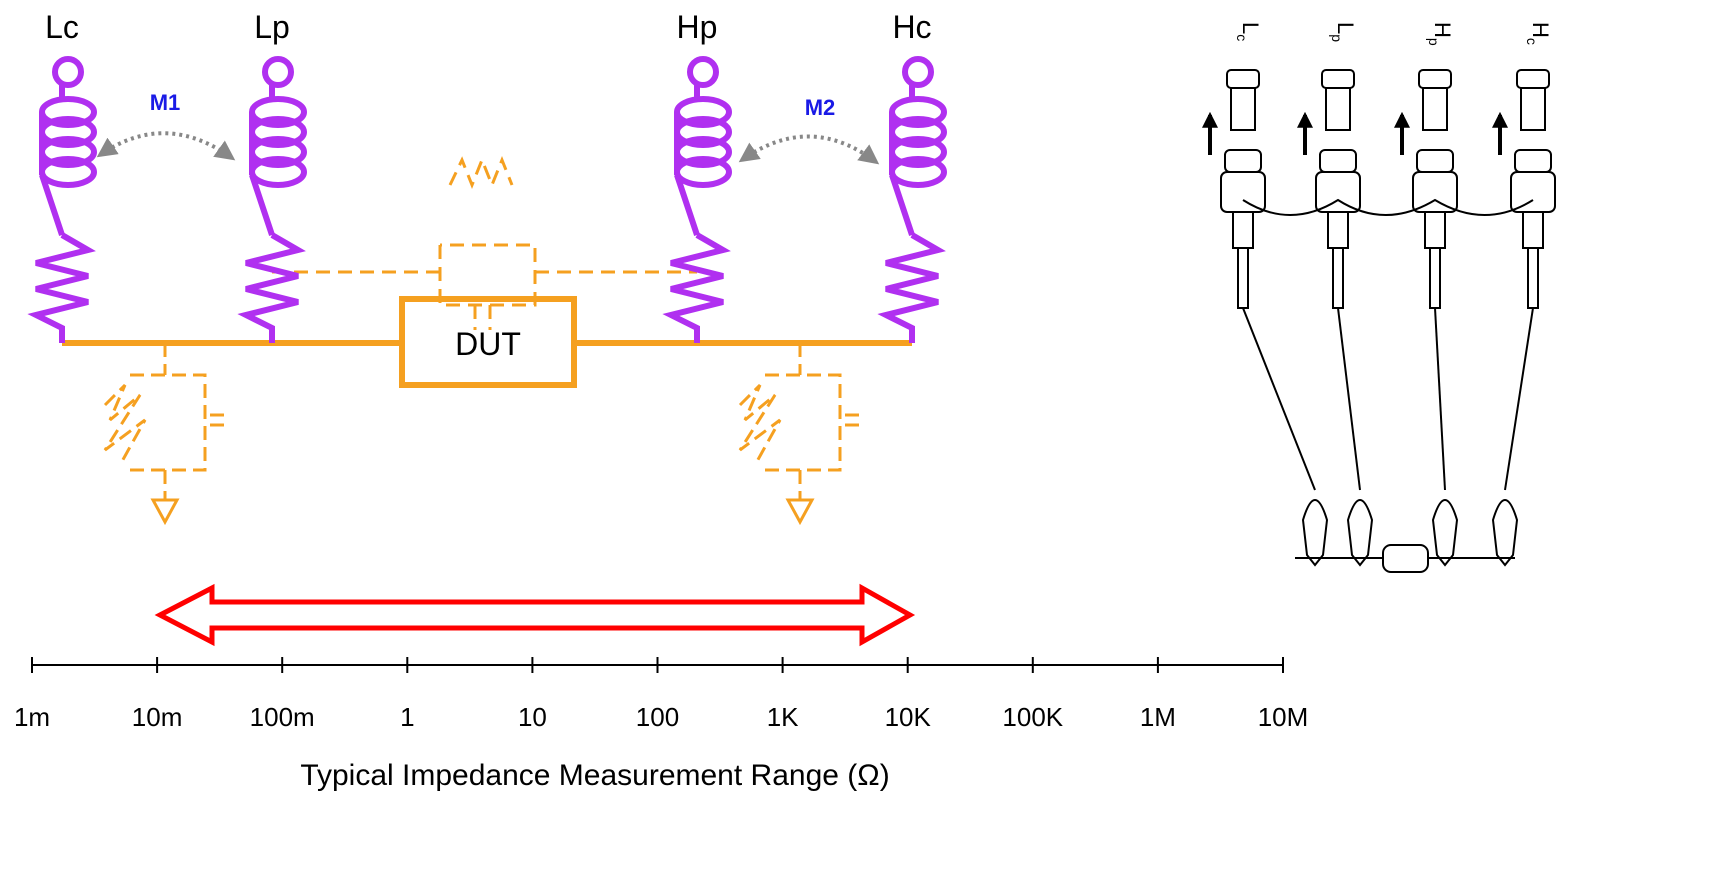 The height and width of the screenshot is (876, 1723). What do you see at coordinates (407, 717) in the screenshot?
I see `tick-label: 1` at bounding box center [407, 717].